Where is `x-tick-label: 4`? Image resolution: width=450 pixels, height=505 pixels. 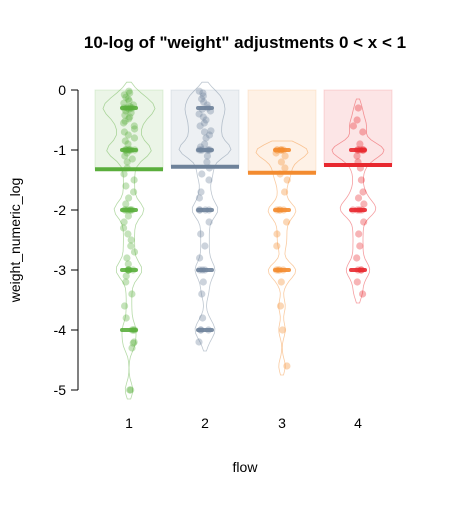 x-tick-label: 4 is located at coordinates (358, 423).